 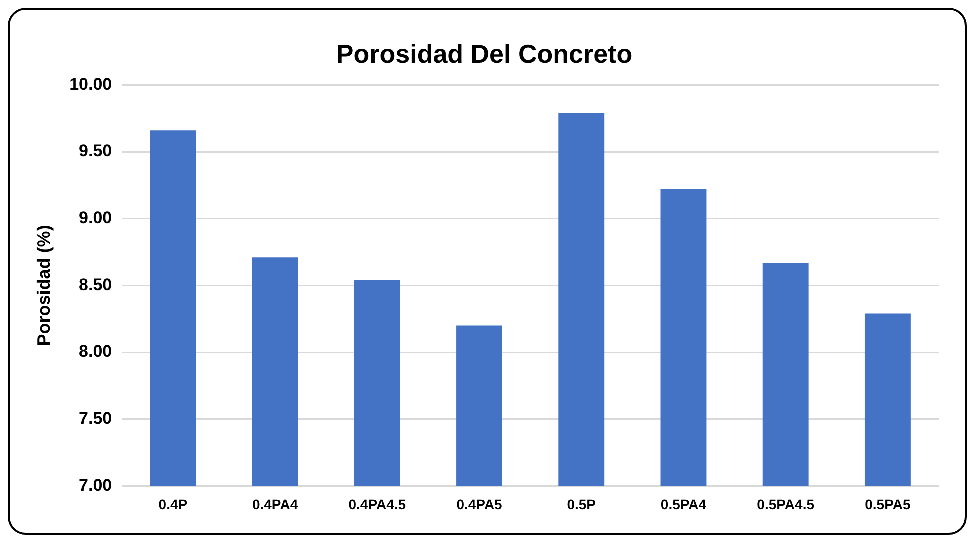 I want to click on y-axis-title: Porosidad (%), so click(x=44, y=285).